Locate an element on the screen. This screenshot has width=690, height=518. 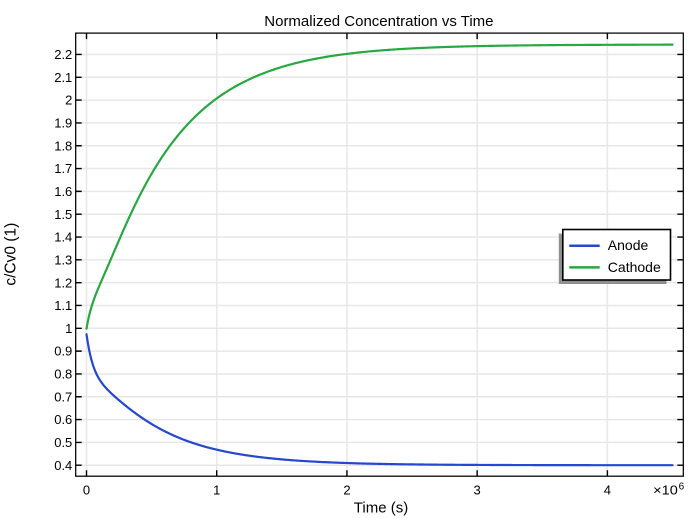
svg-text: Anode is located at coordinates (628, 245).